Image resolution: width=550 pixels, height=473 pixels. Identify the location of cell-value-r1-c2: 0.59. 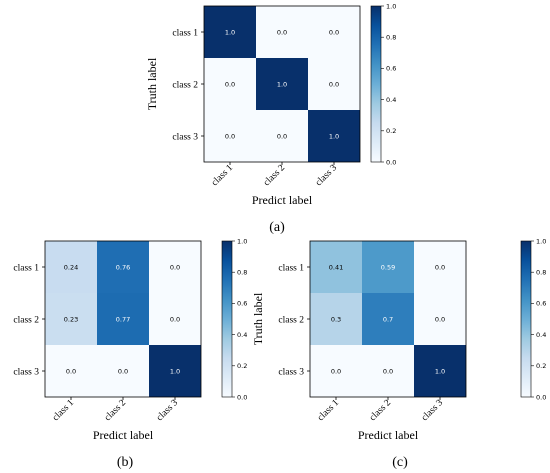
(388, 267).